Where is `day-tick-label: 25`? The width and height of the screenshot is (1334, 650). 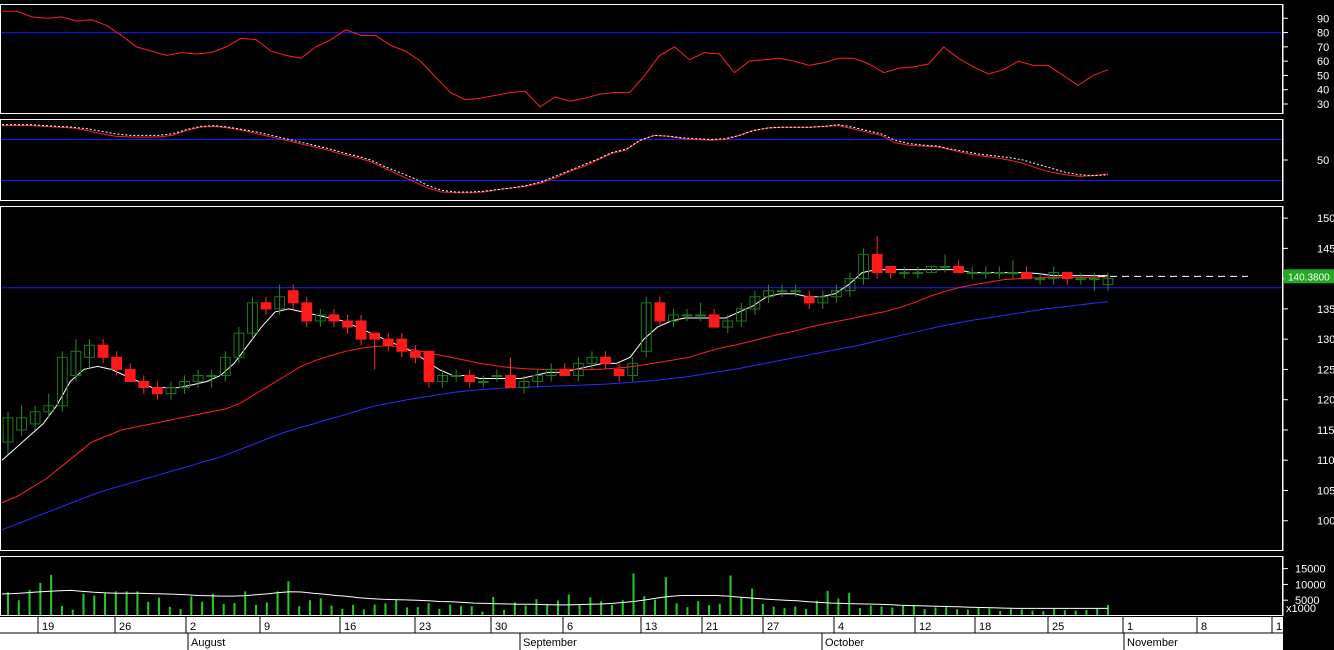 day-tick-label: 25 is located at coordinates (1058, 627).